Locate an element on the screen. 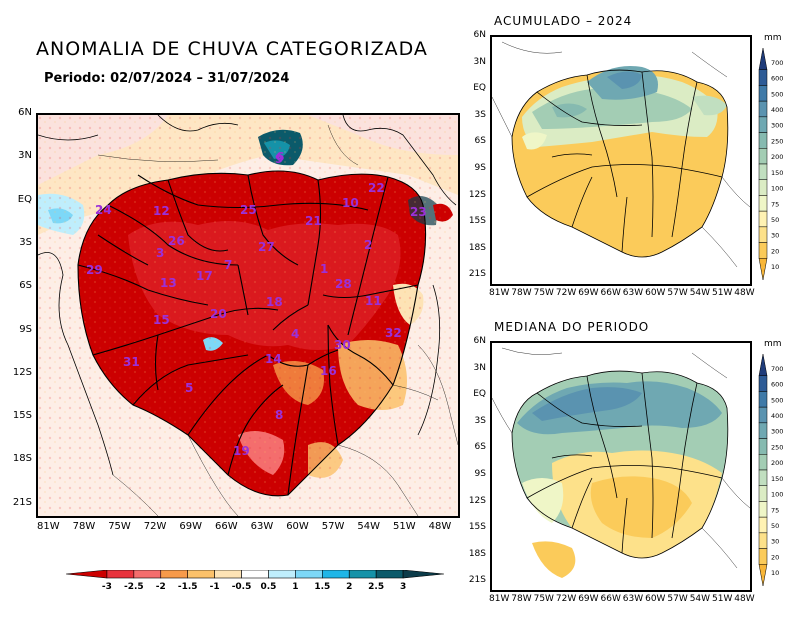 Image resolution: width=800 pixels, height=618 pixels. basin-label: 27 is located at coordinates (266, 247).